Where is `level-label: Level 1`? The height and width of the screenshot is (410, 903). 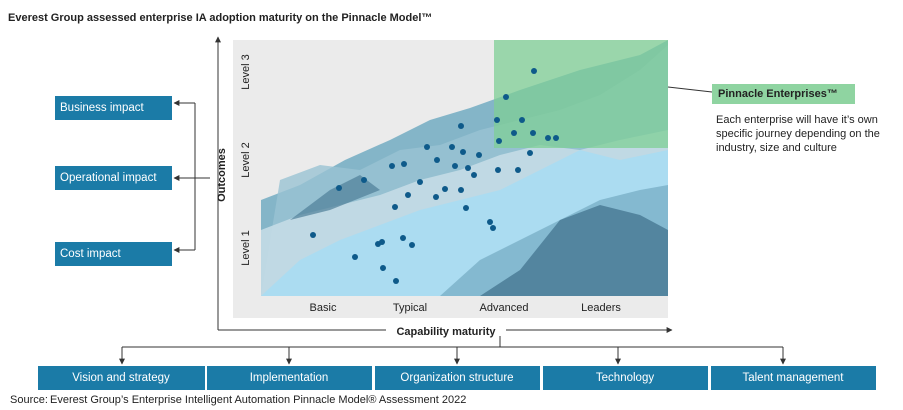
level-label: Level 1 is located at coordinates (246, 247).